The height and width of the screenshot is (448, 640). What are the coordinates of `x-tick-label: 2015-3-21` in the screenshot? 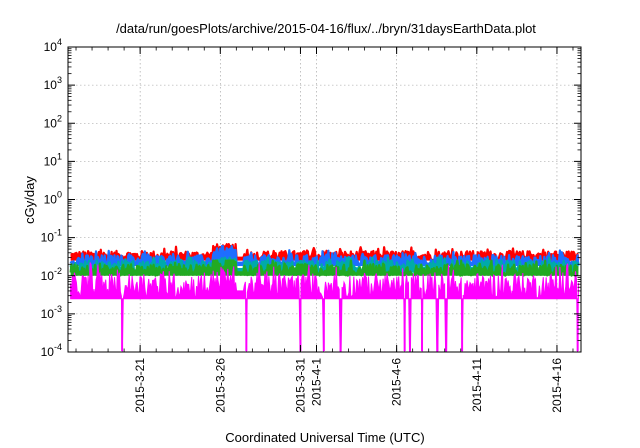 It's located at (140, 385).